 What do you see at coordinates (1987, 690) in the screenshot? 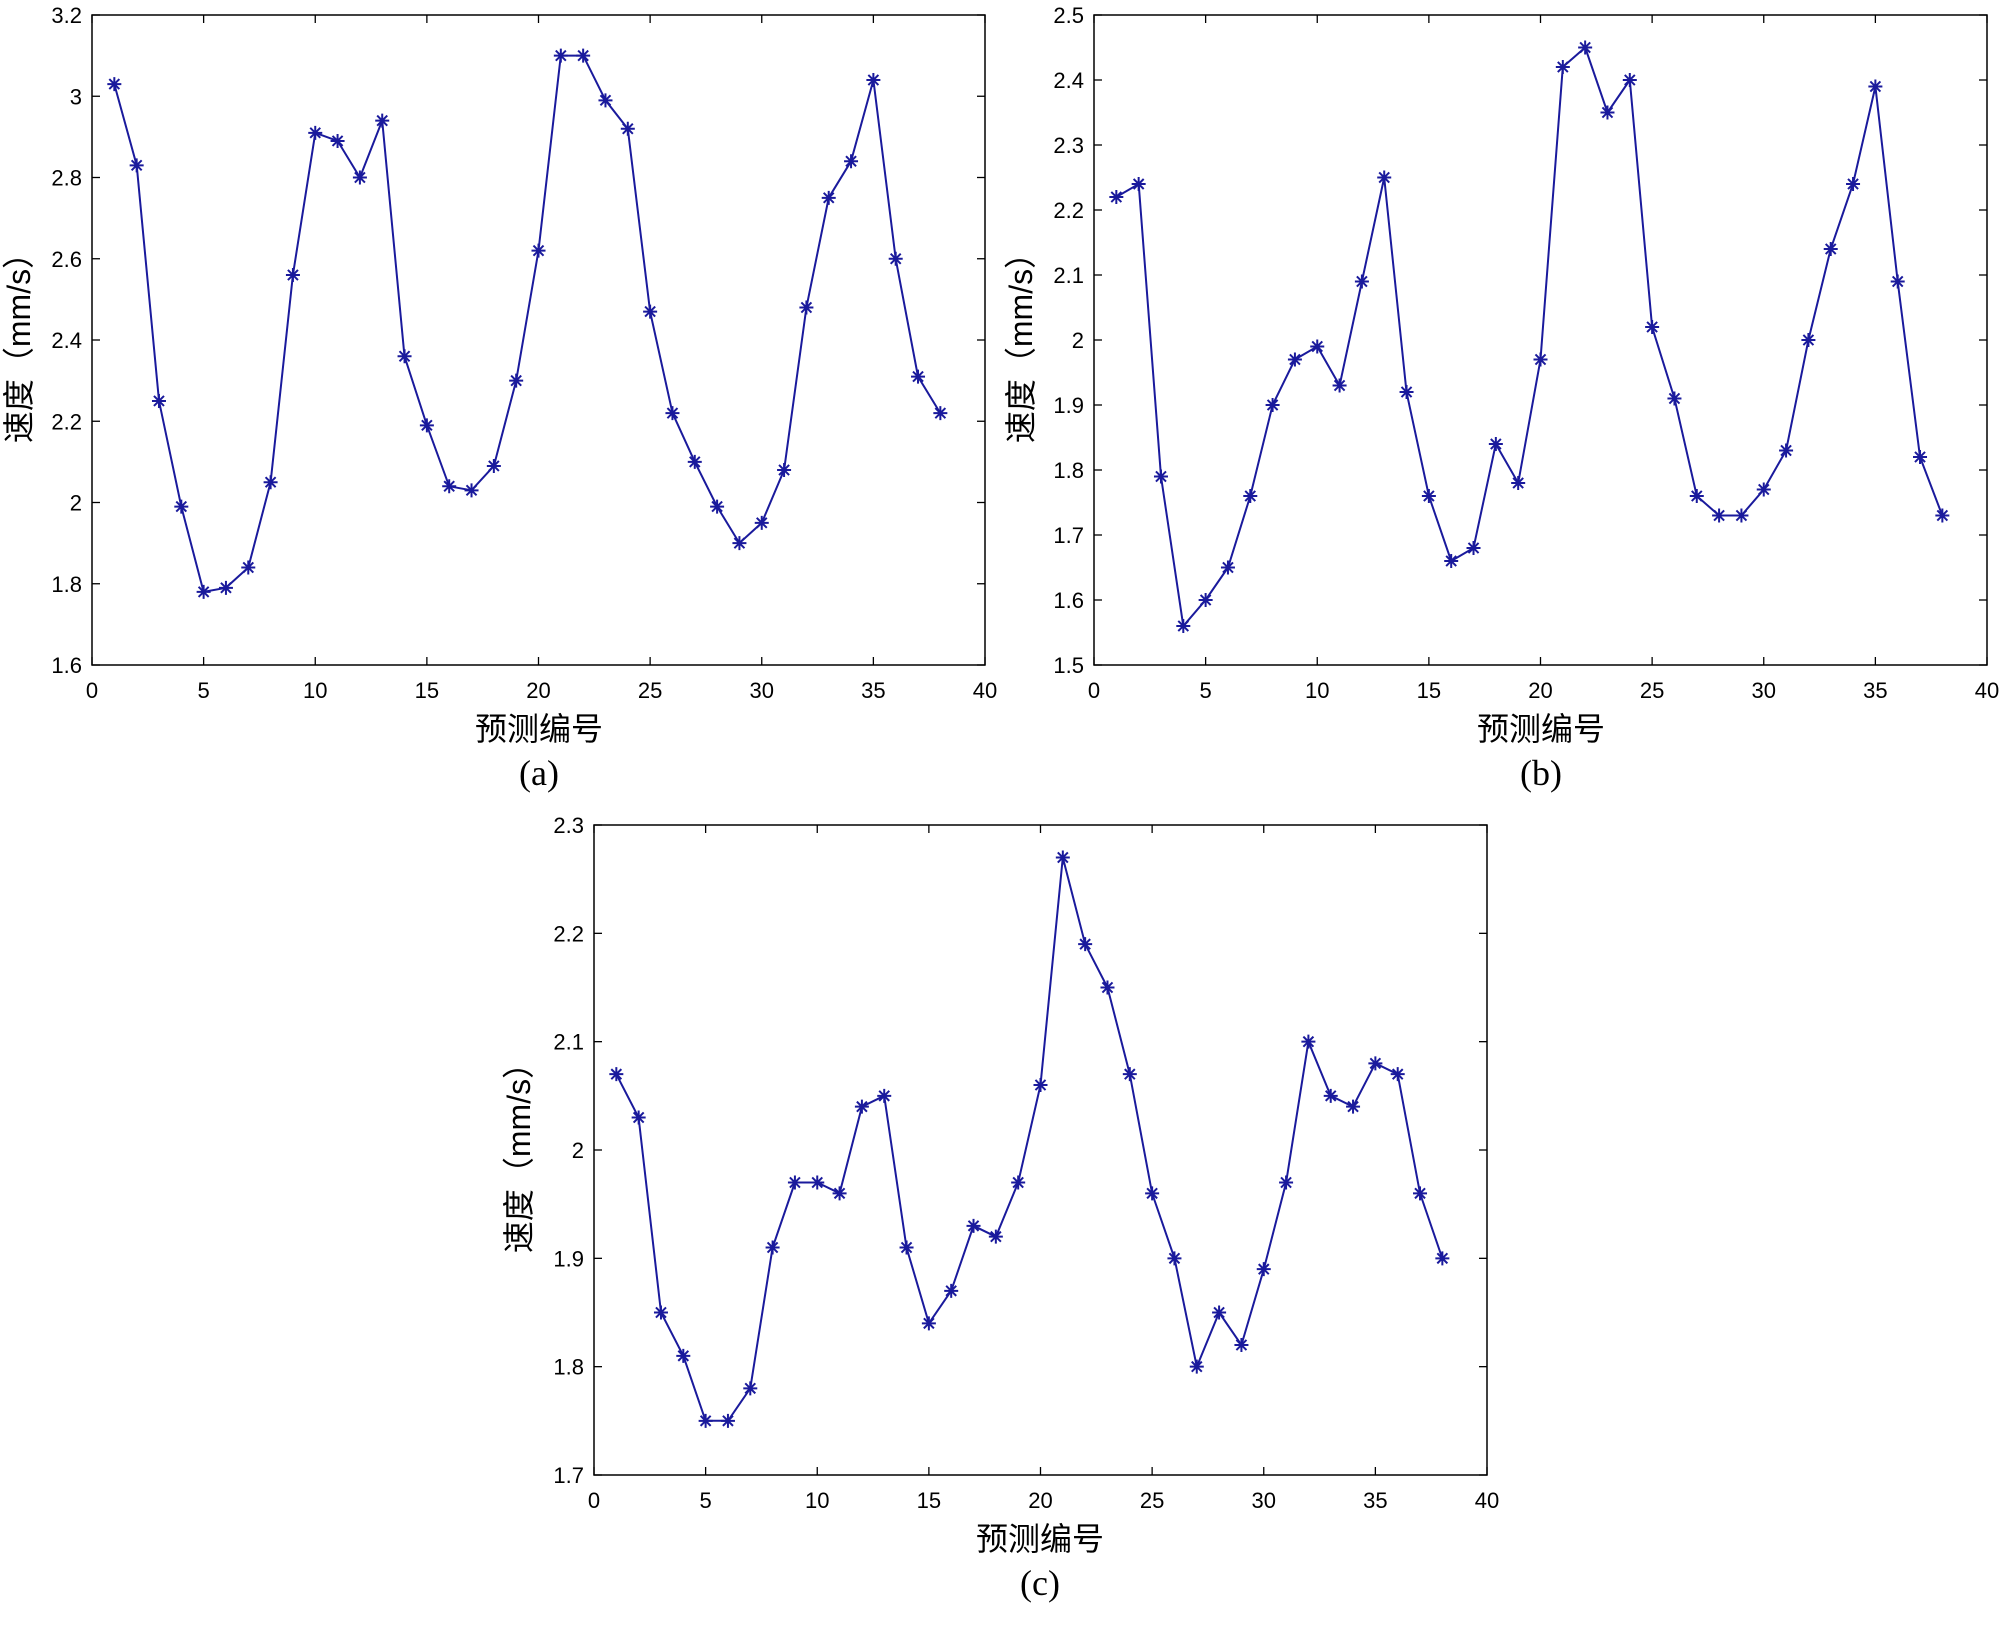
I see `x-tick-label-b-8: 40` at bounding box center [1987, 690].